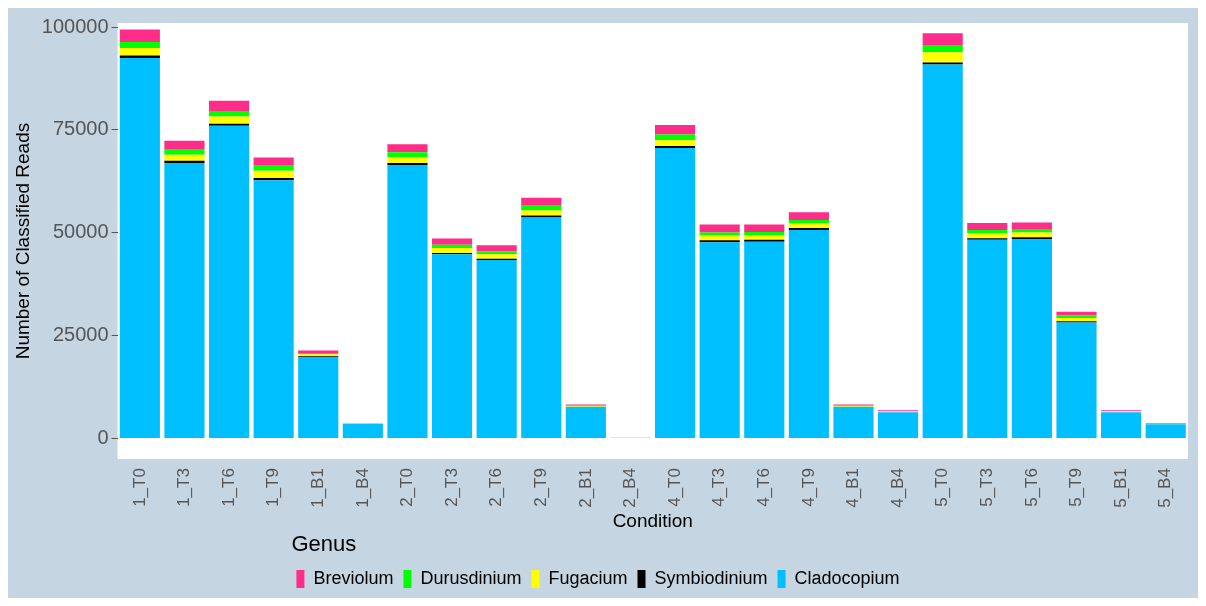  I want to click on x-tick-label: 4_T3, so click(719, 487).